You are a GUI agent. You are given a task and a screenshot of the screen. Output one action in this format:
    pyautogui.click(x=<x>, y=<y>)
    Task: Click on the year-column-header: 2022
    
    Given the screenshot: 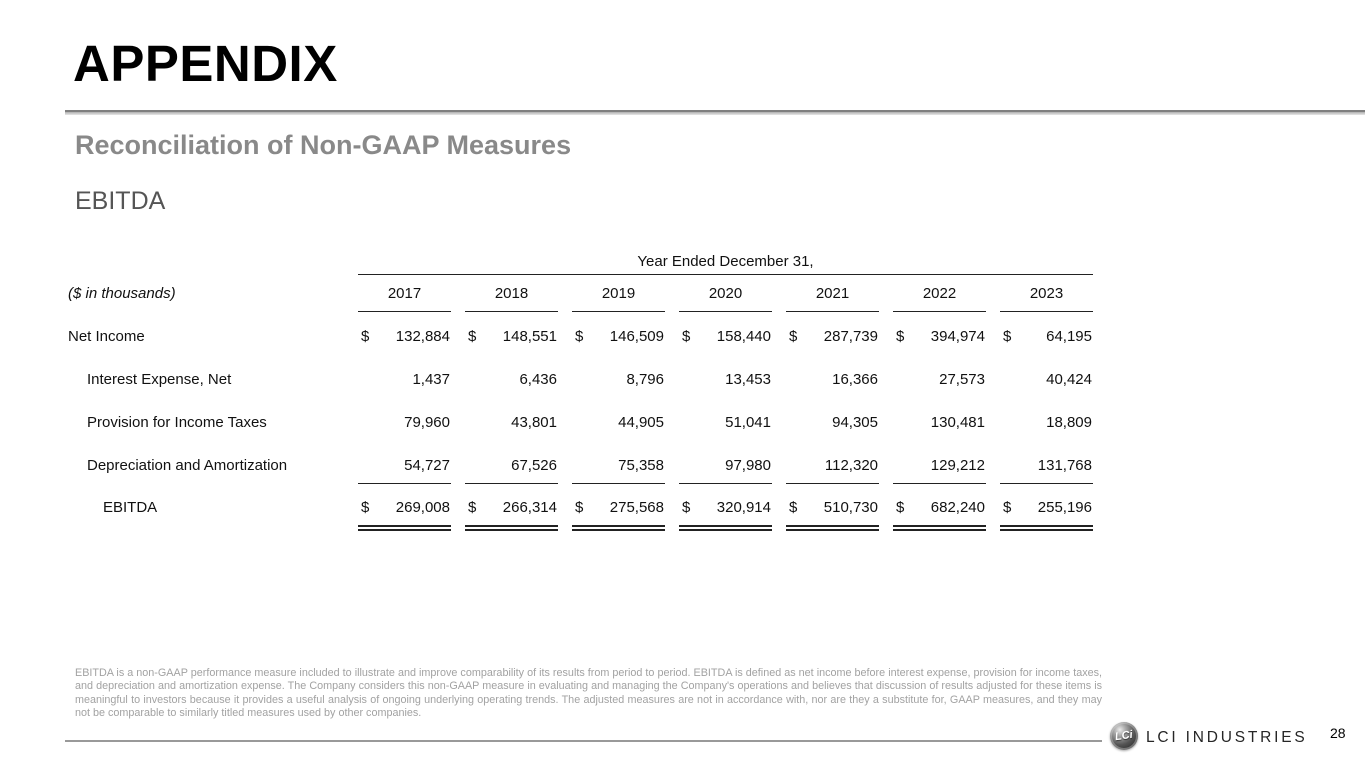 What is the action you would take?
    pyautogui.click(x=939, y=293)
    